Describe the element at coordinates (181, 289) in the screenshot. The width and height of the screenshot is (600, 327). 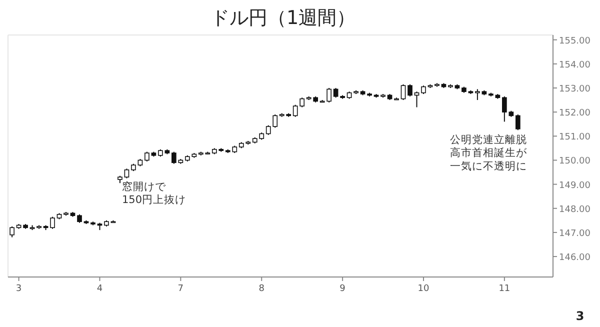
I see `x-tick-label: 7` at that location.